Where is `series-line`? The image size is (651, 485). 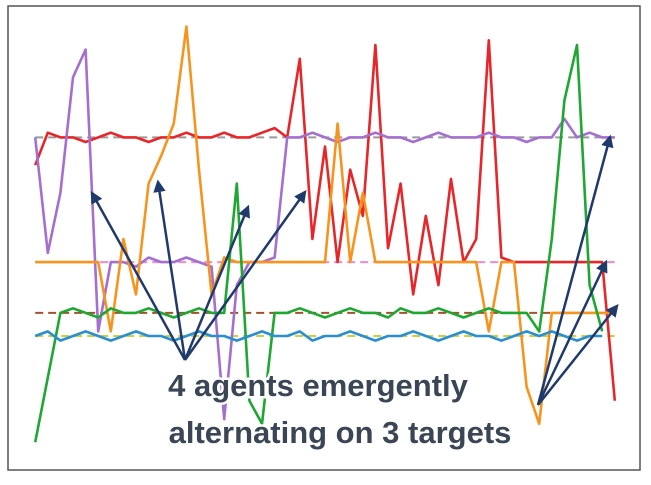
series-line is located at coordinates (318, 336).